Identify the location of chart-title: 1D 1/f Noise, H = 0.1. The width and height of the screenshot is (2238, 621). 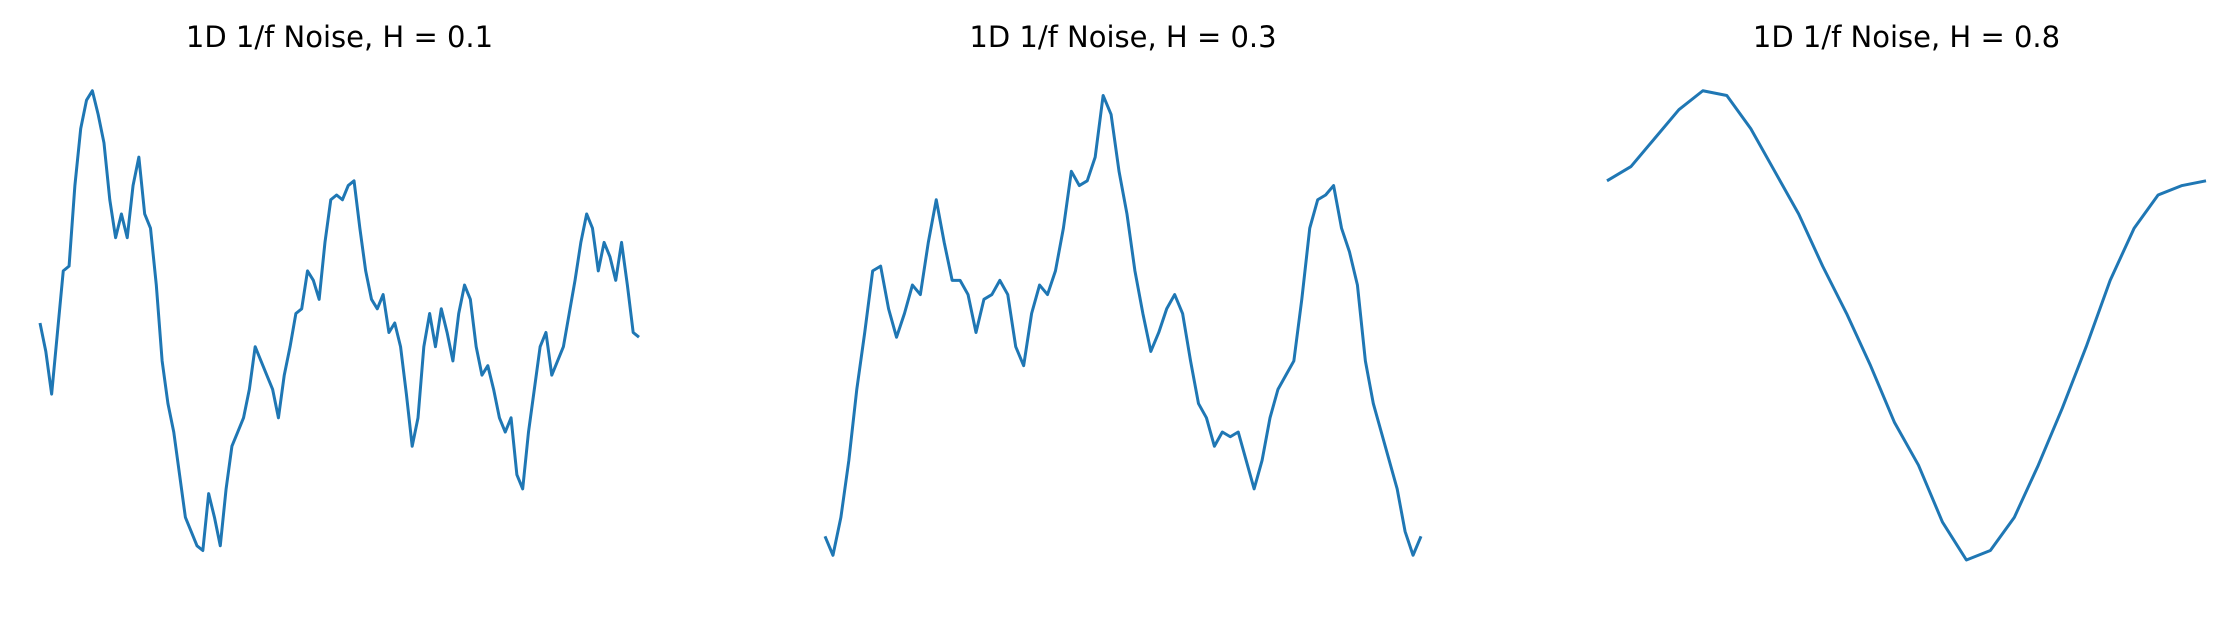
(339, 37).